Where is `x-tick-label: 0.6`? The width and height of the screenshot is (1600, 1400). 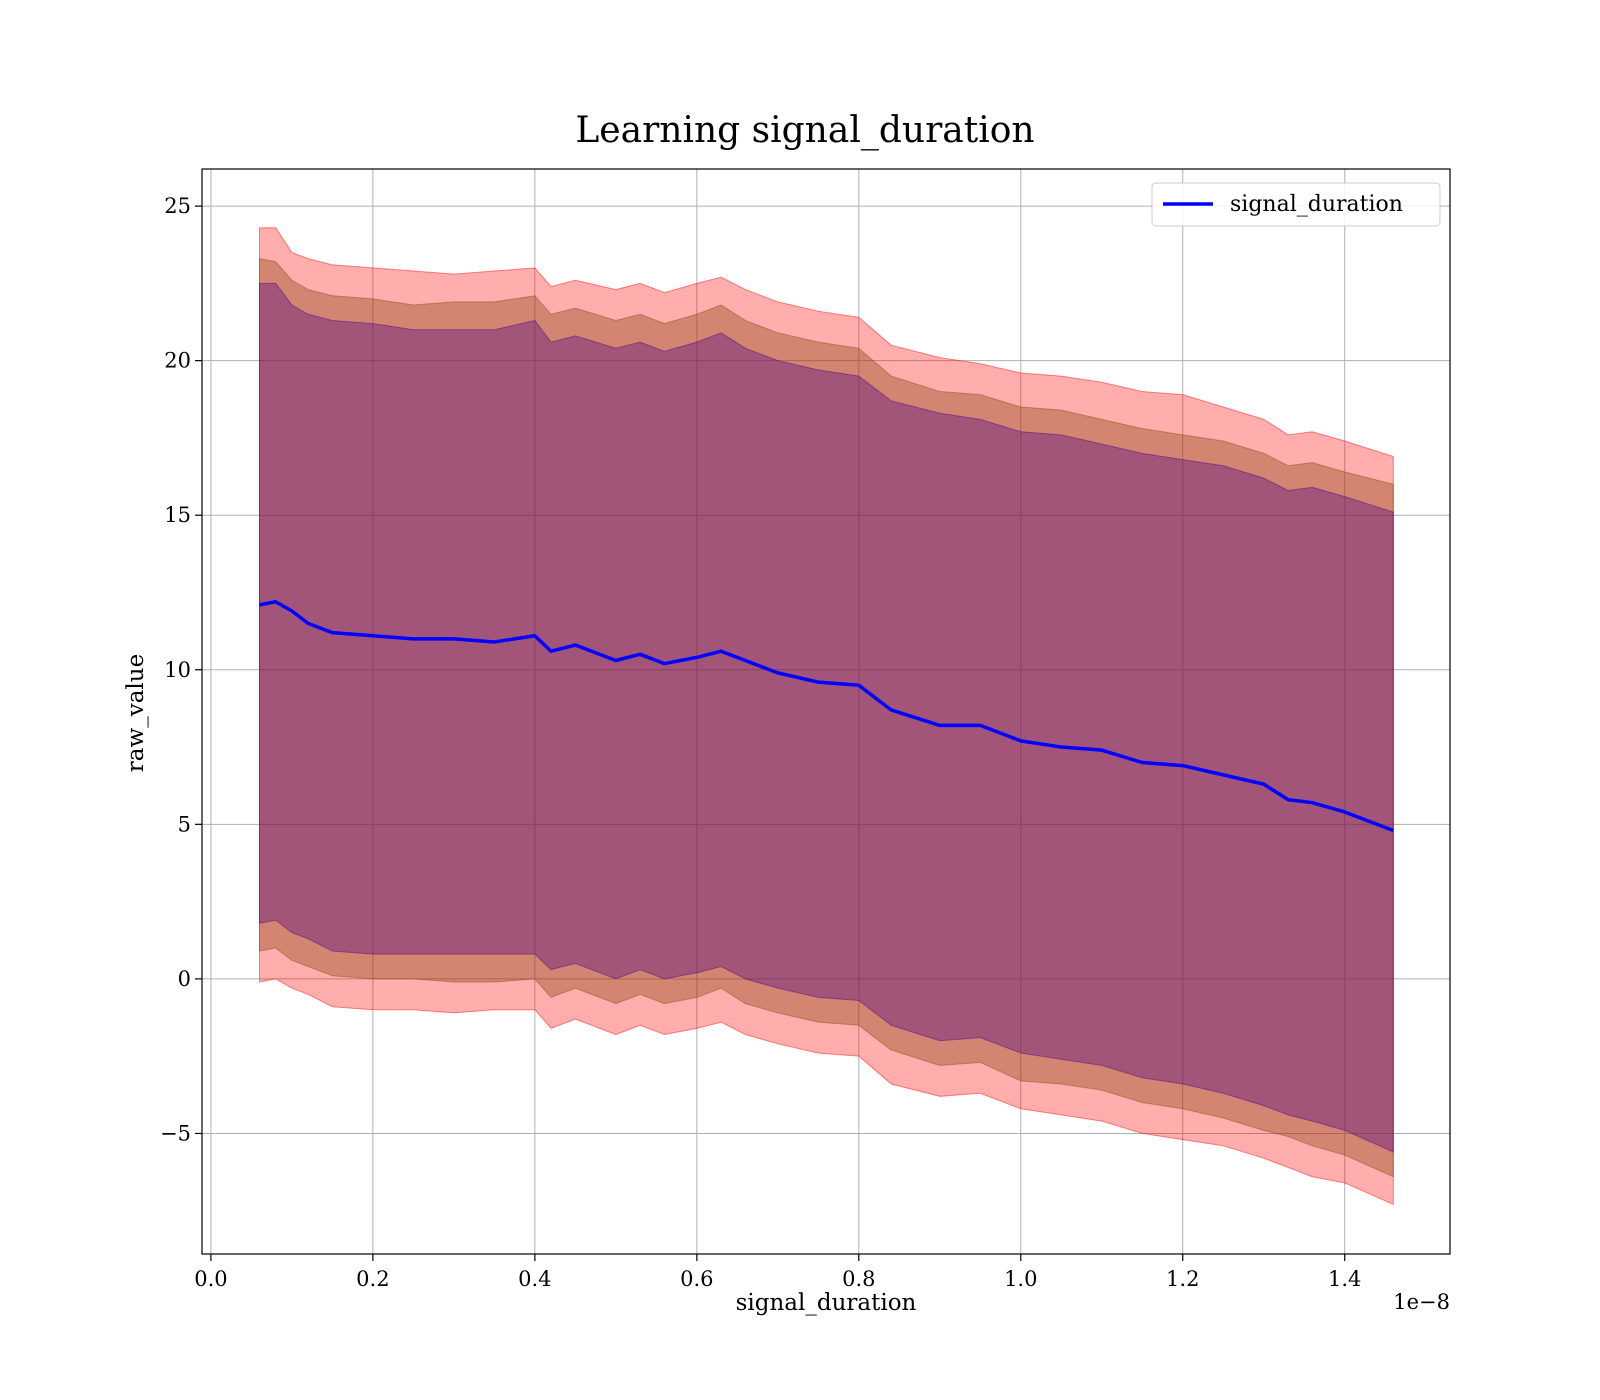
x-tick-label: 0.6 is located at coordinates (696, 1279).